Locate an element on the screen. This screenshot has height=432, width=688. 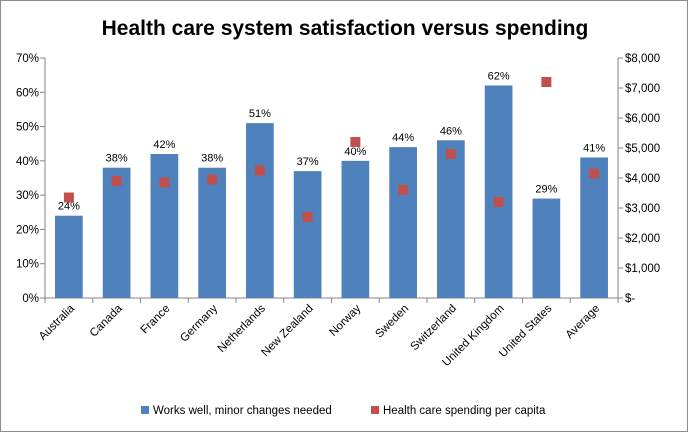
right-axis-tick-label: $2,000 is located at coordinates (642, 239).